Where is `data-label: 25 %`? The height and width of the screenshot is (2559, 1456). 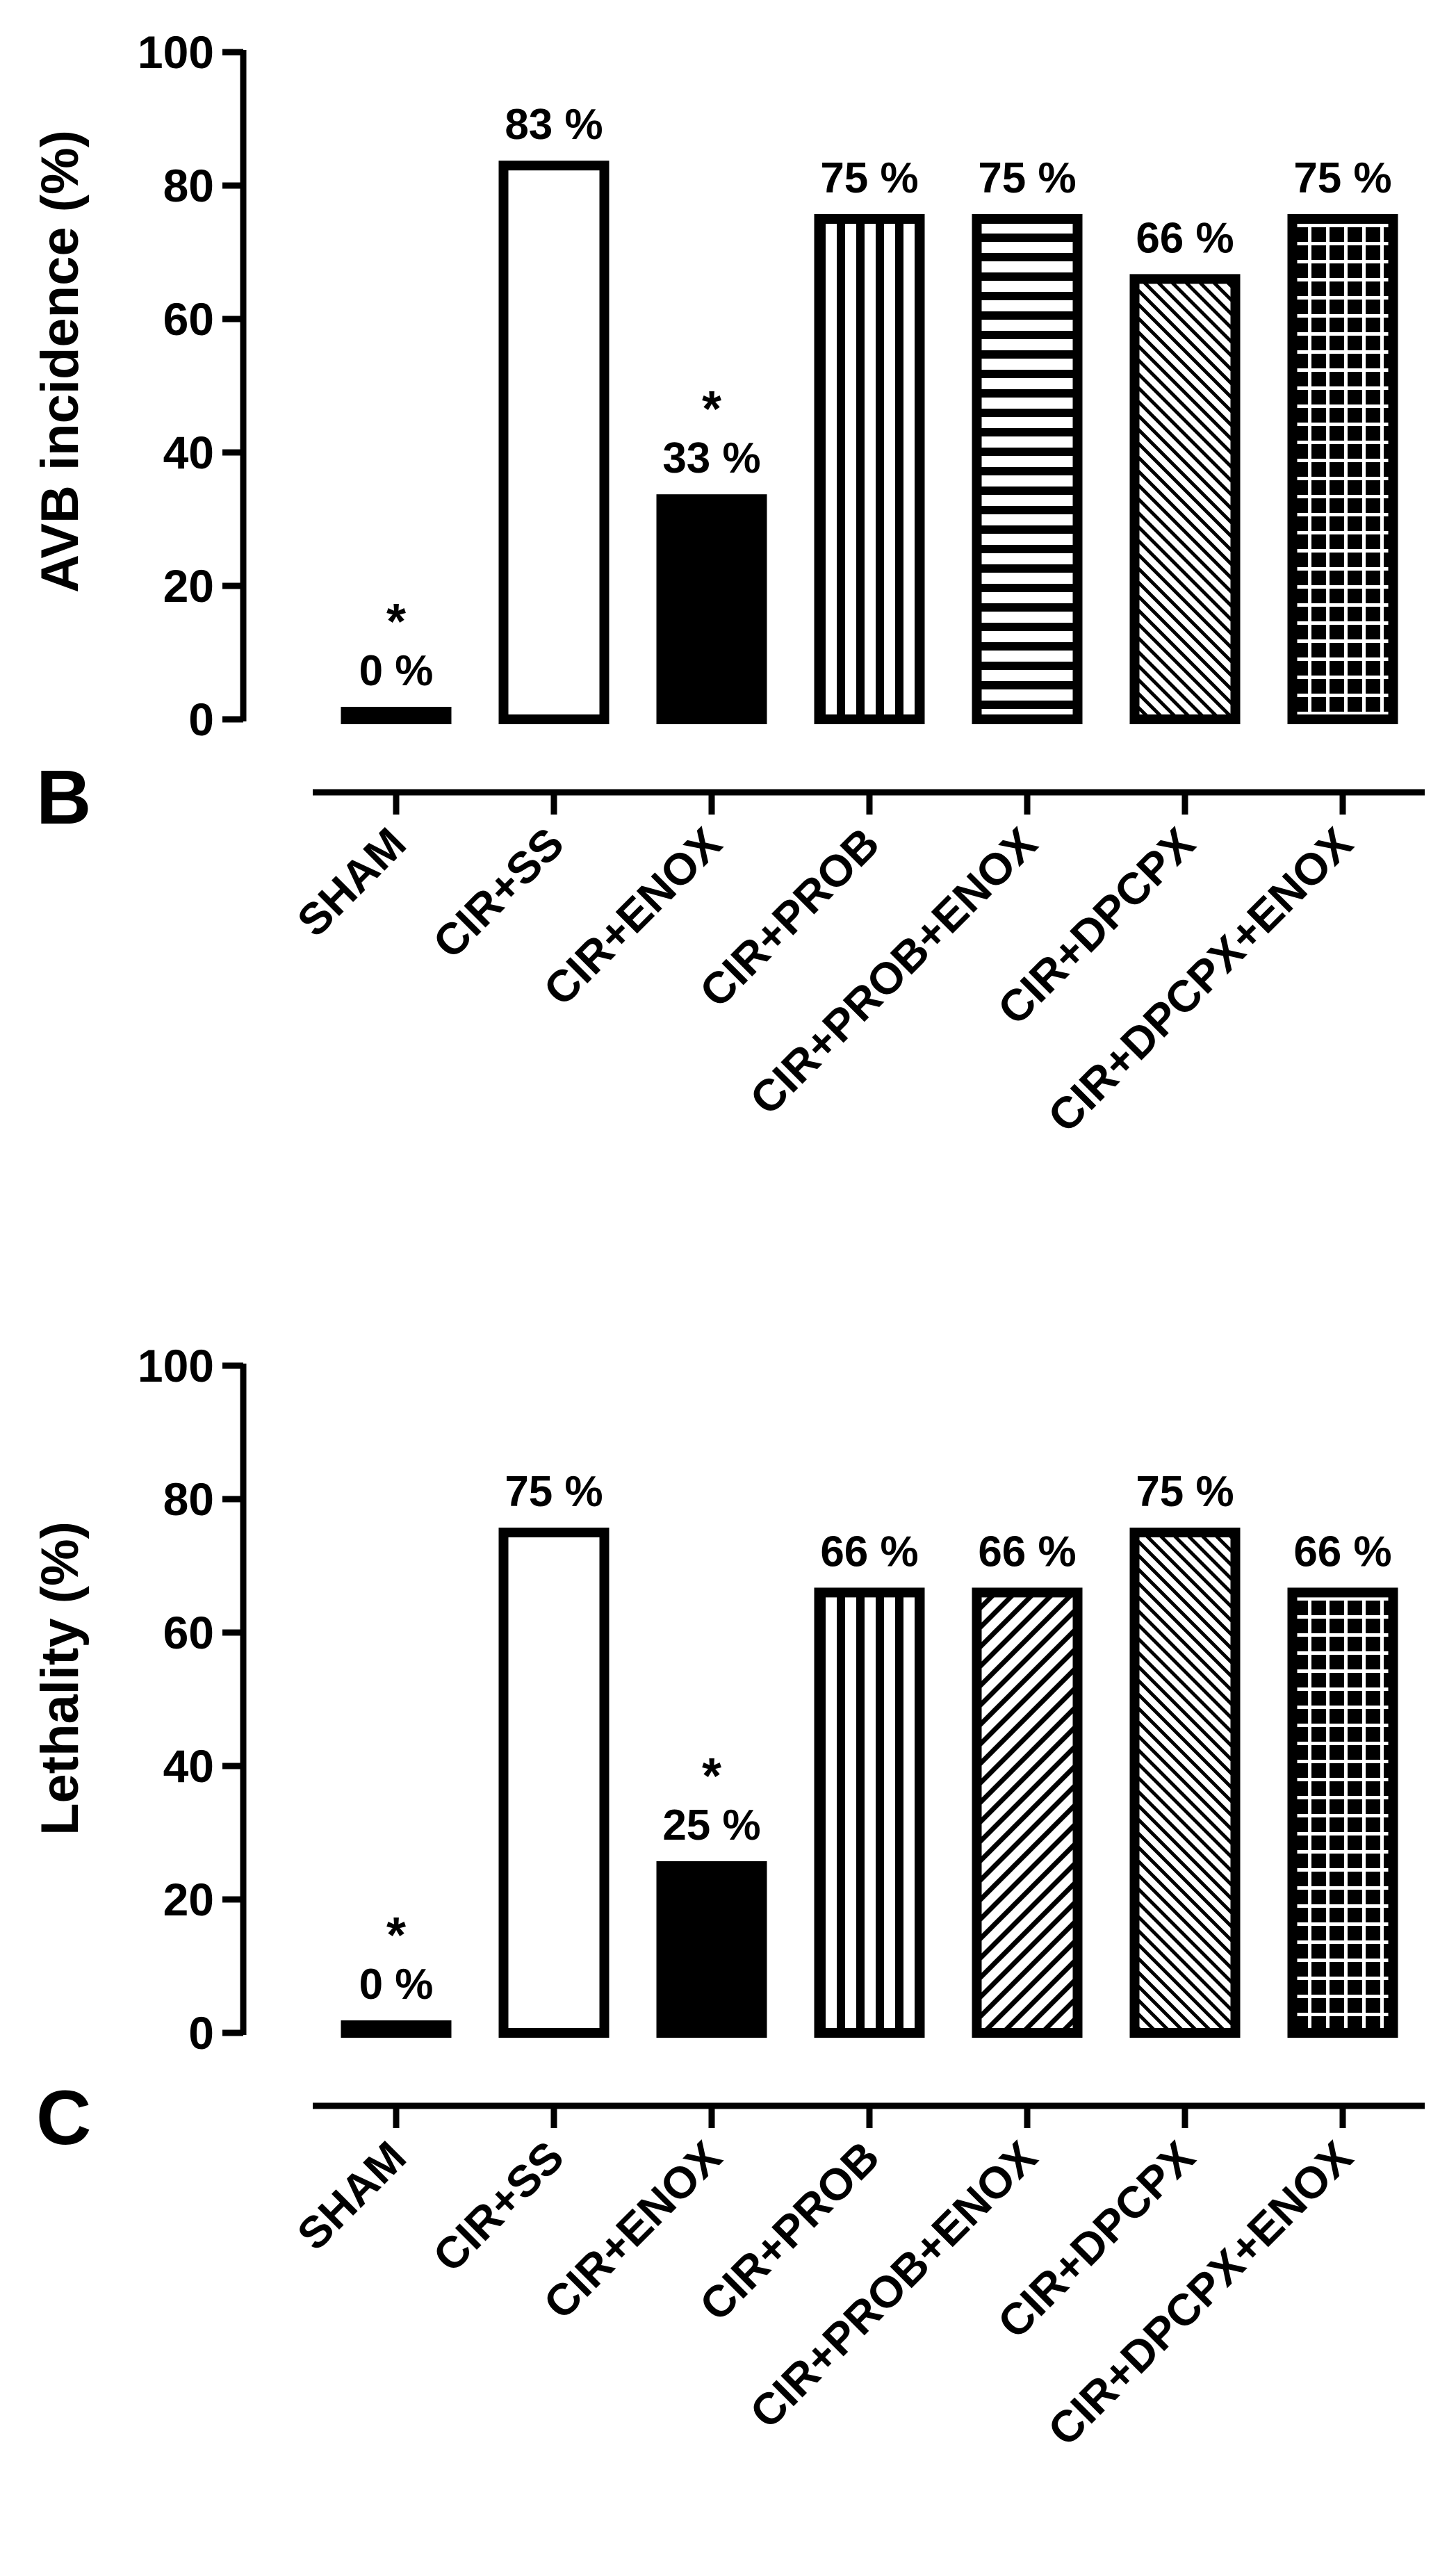 data-label: 25 % is located at coordinates (711, 1825).